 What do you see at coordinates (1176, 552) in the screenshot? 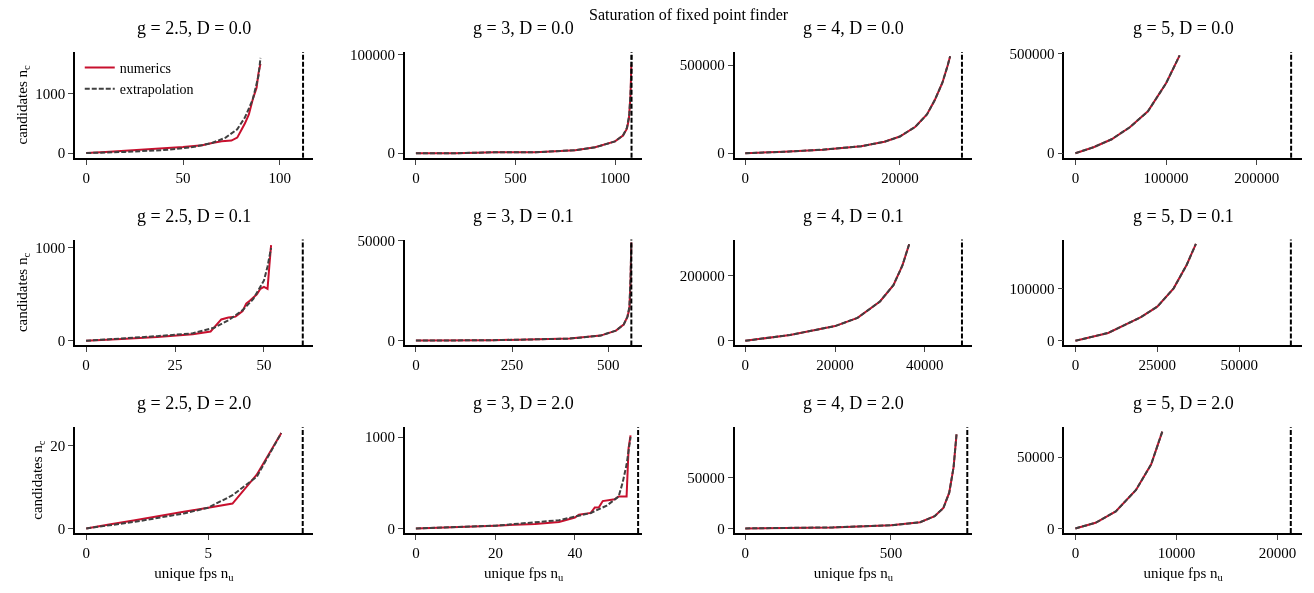
I see `x-tick-label: 10000` at bounding box center [1176, 552].